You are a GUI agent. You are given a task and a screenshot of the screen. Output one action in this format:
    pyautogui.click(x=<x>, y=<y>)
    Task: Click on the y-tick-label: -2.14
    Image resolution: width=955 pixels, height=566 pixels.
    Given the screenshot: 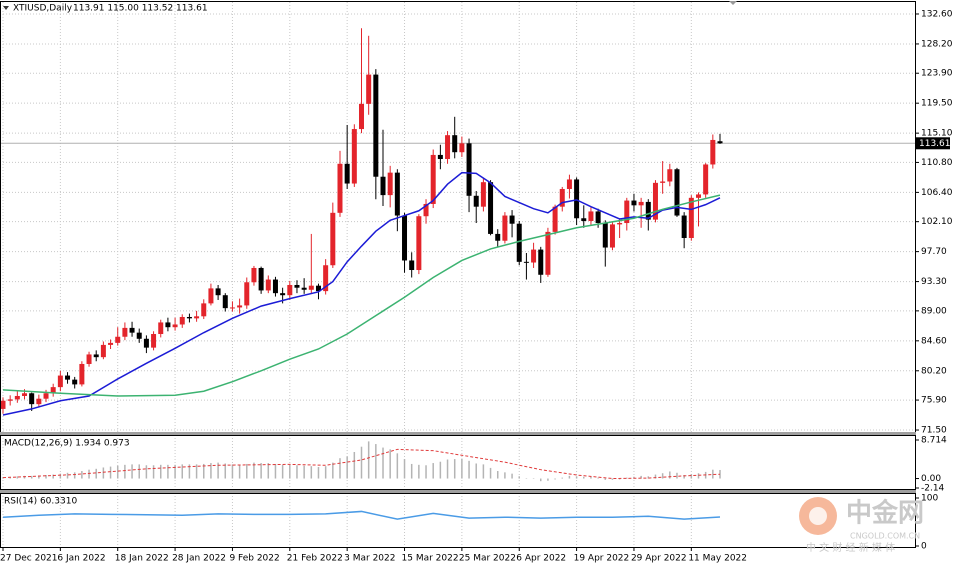 What is the action you would take?
    pyautogui.click(x=933, y=489)
    